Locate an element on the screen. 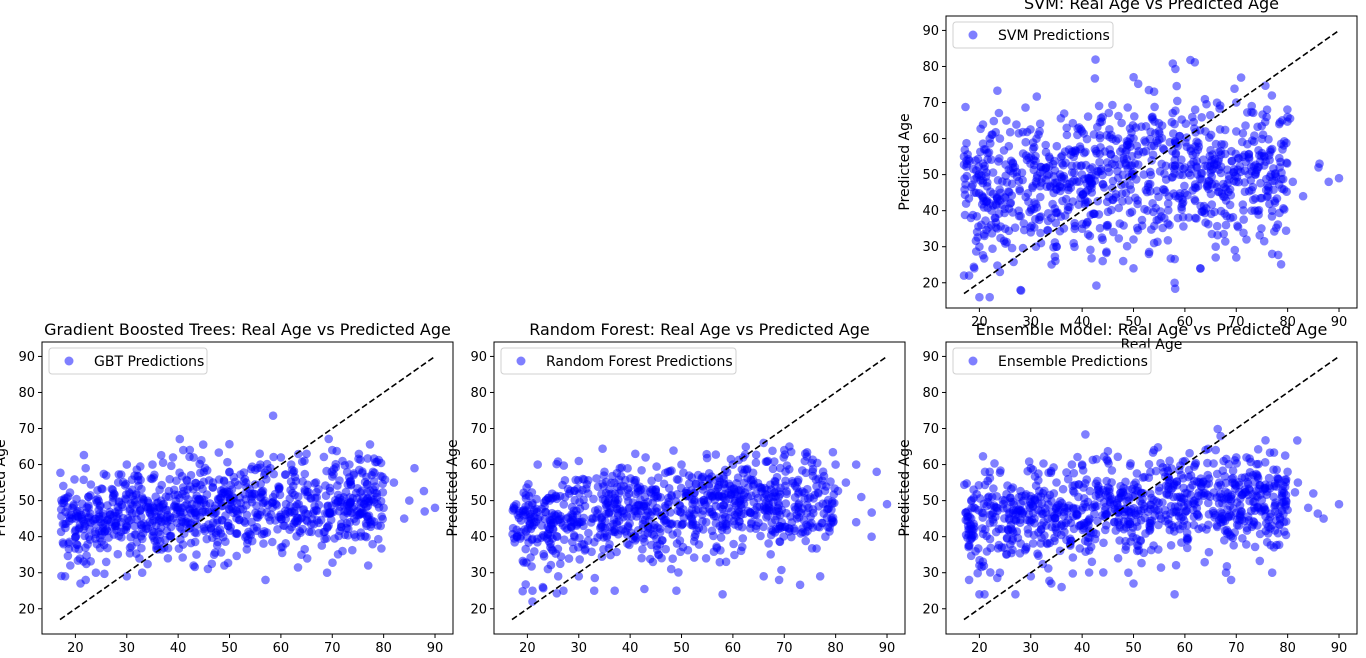  y-tick-label: 70 is located at coordinates (26, 429).